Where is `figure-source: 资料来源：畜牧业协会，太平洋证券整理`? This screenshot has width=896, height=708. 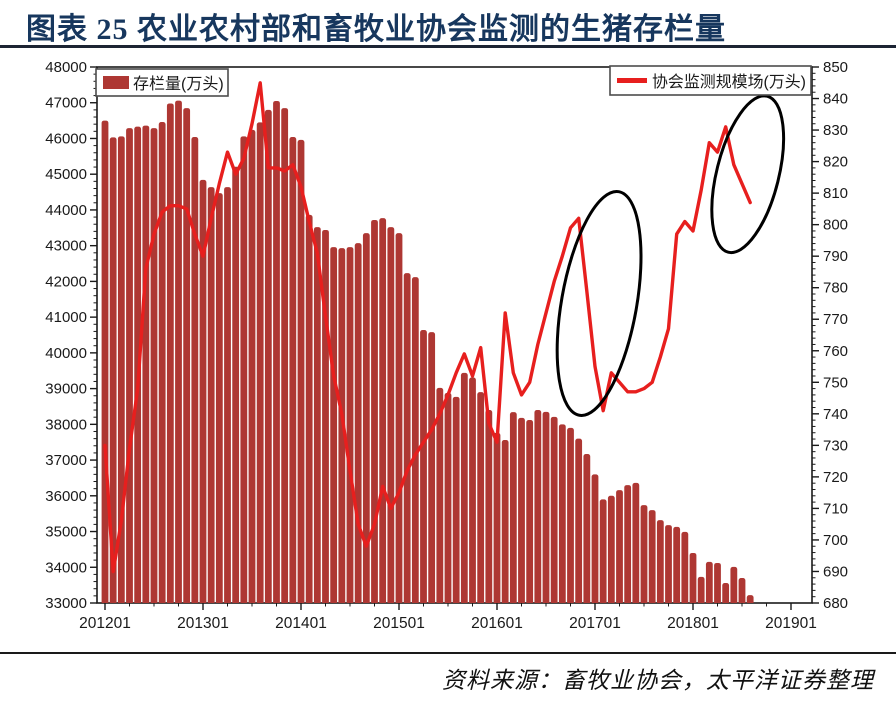
figure-source: 资料来源：畜牧业协会，太平洋证券整理 is located at coordinates (658, 680).